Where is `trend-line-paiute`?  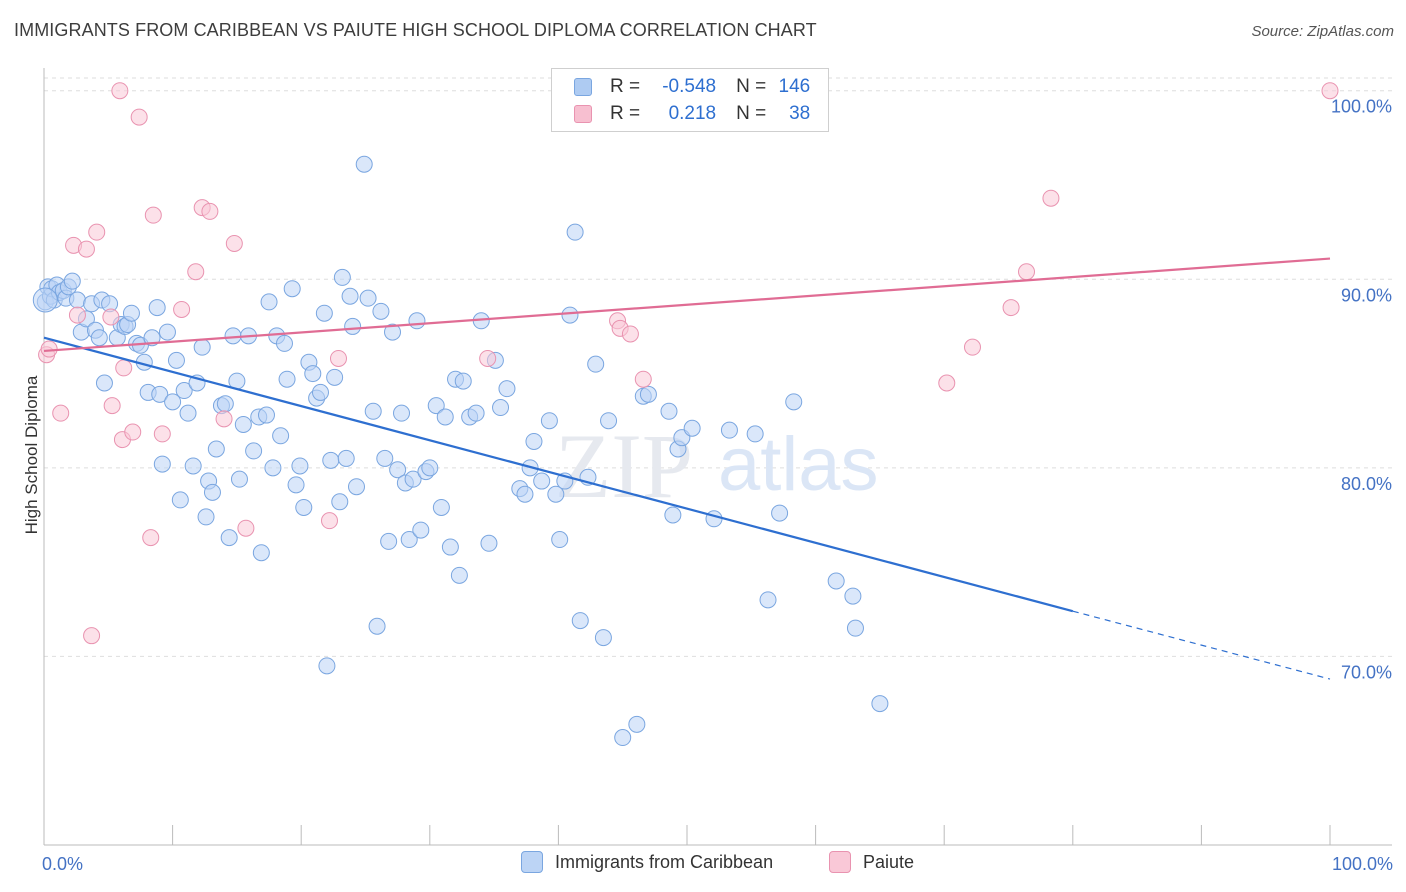
trend-line-paiute is located at coordinates (687, 305).